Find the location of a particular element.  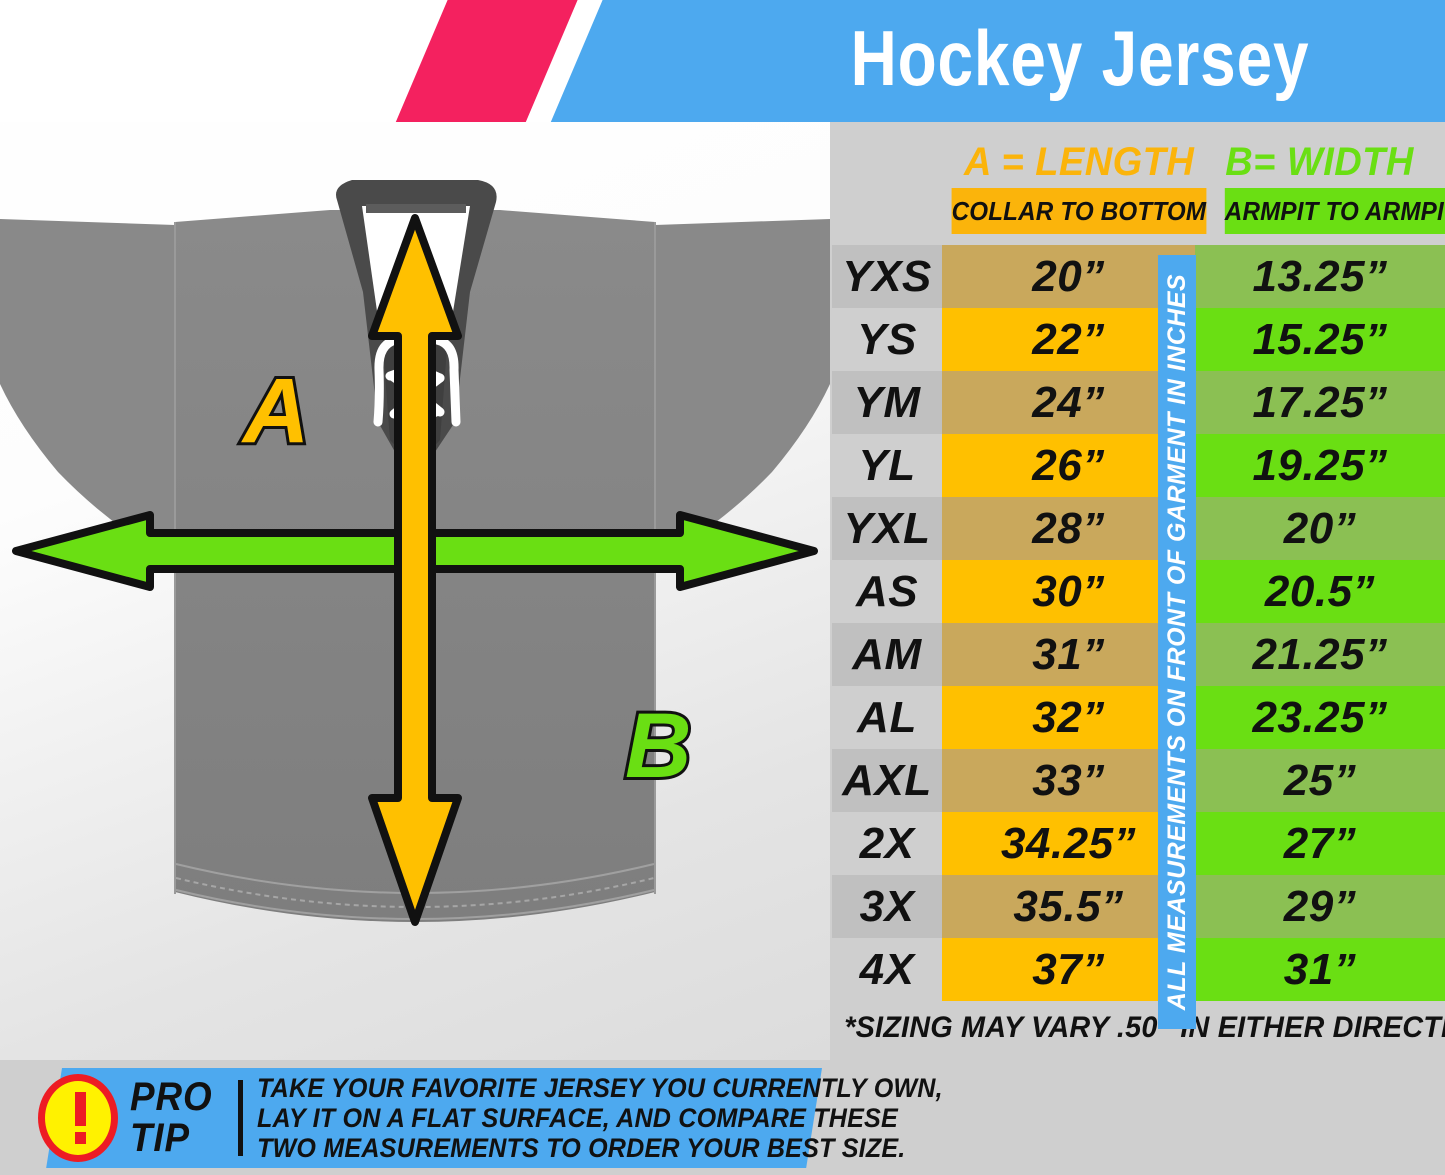

cell-width: 21.25” is located at coordinates (1320, 654).